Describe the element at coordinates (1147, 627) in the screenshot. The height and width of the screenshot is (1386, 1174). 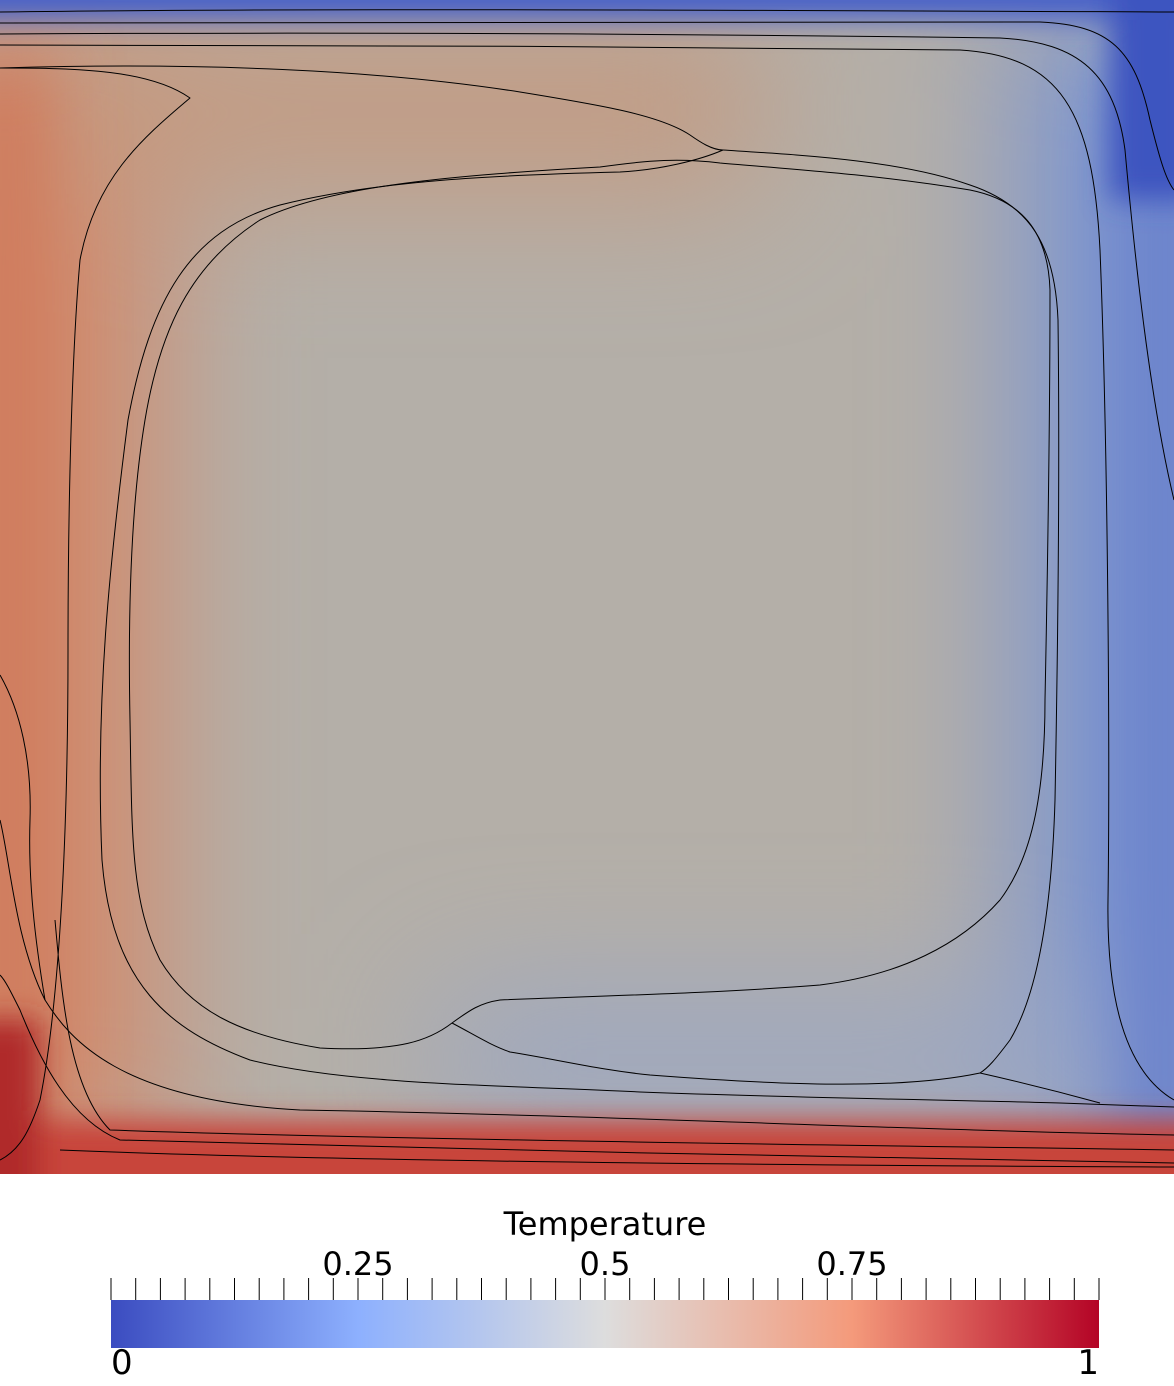
I see `shade-right-strip` at that location.